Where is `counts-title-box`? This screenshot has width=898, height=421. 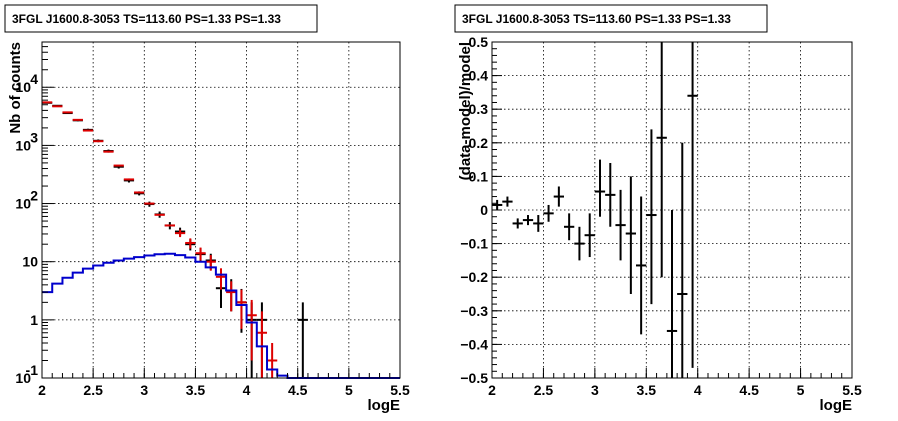 counts-title-box is located at coordinates (161, 18).